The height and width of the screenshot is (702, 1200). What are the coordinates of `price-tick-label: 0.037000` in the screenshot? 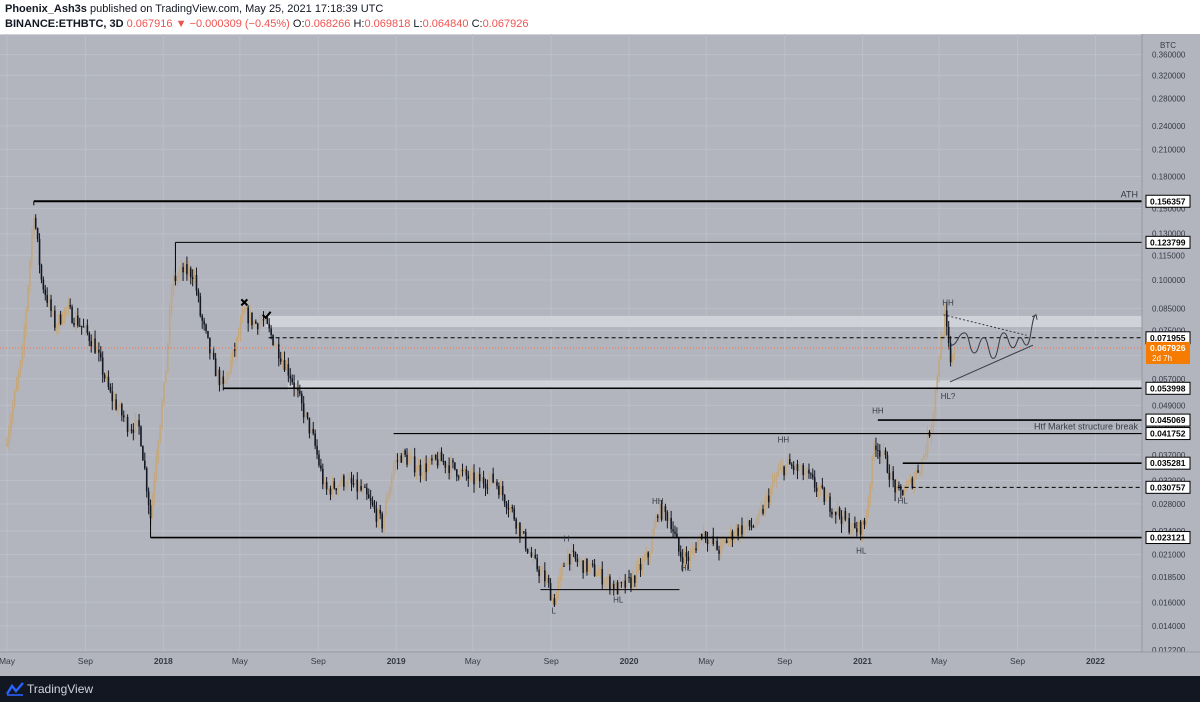 It's located at (1169, 455).